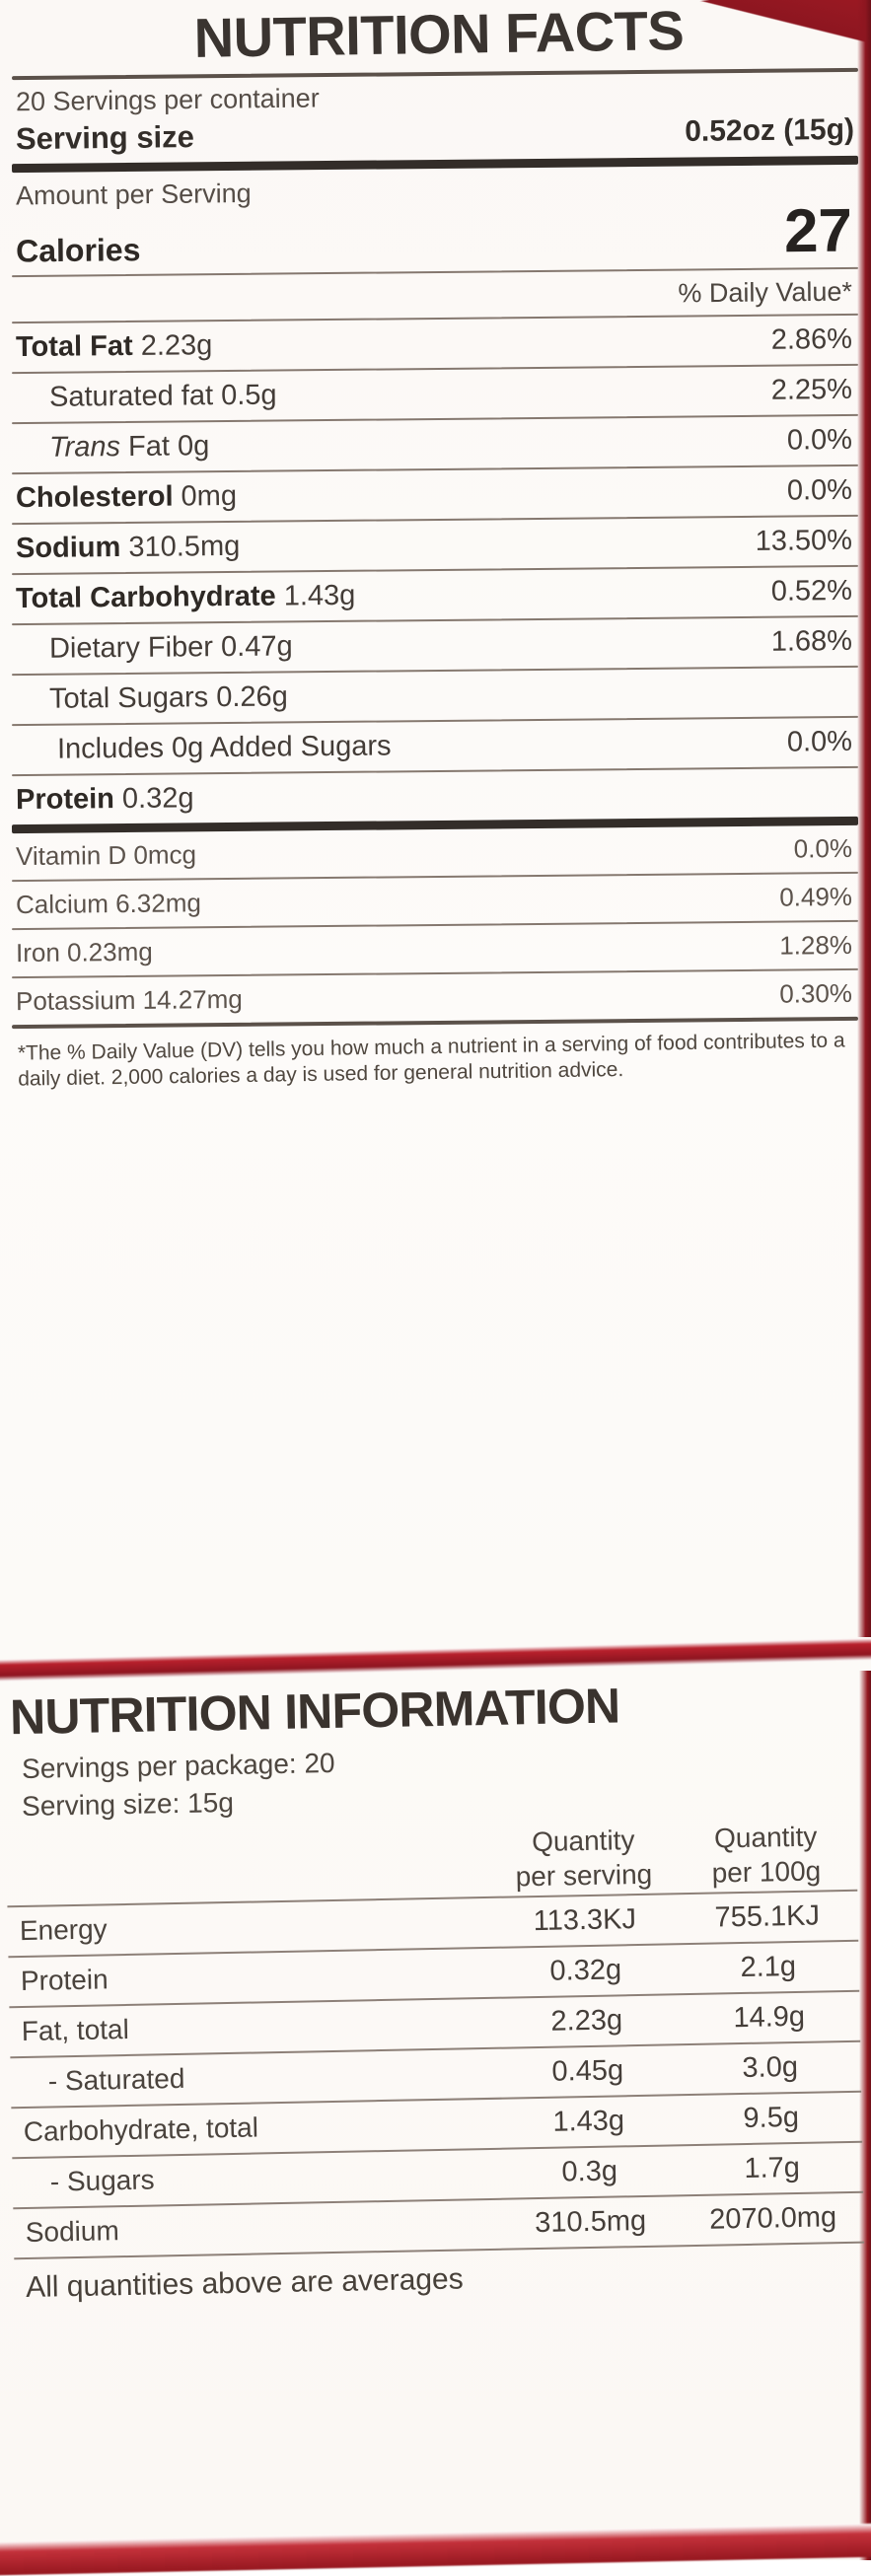 The image size is (871, 2576). I want to click on nutrient-name: Sodium, so click(72, 2232).